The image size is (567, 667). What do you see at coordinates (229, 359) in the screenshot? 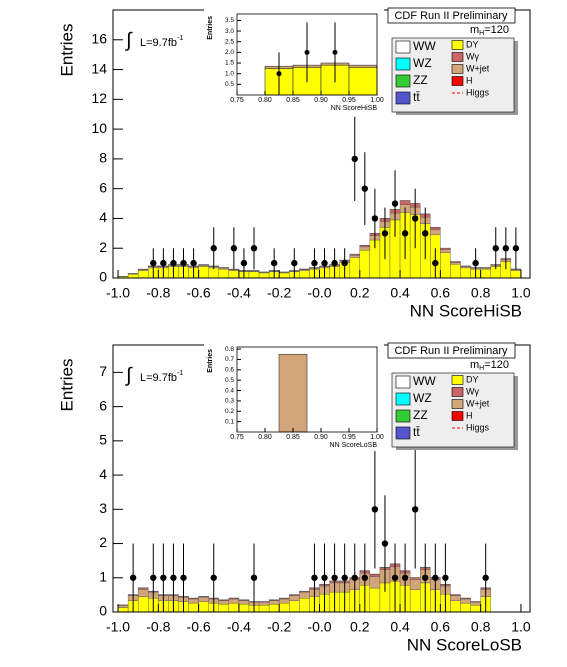
I see `inset-y-tick-label: 0.7` at bounding box center [229, 359].